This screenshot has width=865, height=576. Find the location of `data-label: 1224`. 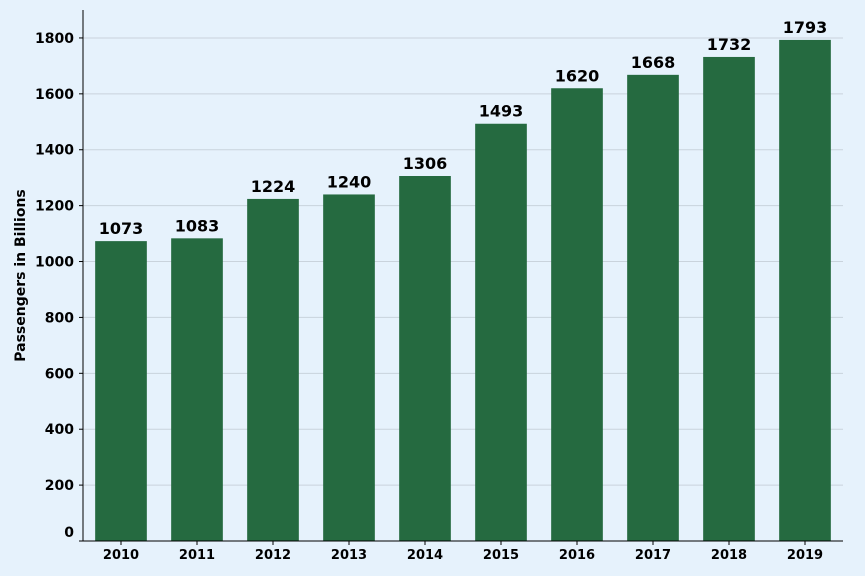

data-label: 1224 is located at coordinates (273, 186).